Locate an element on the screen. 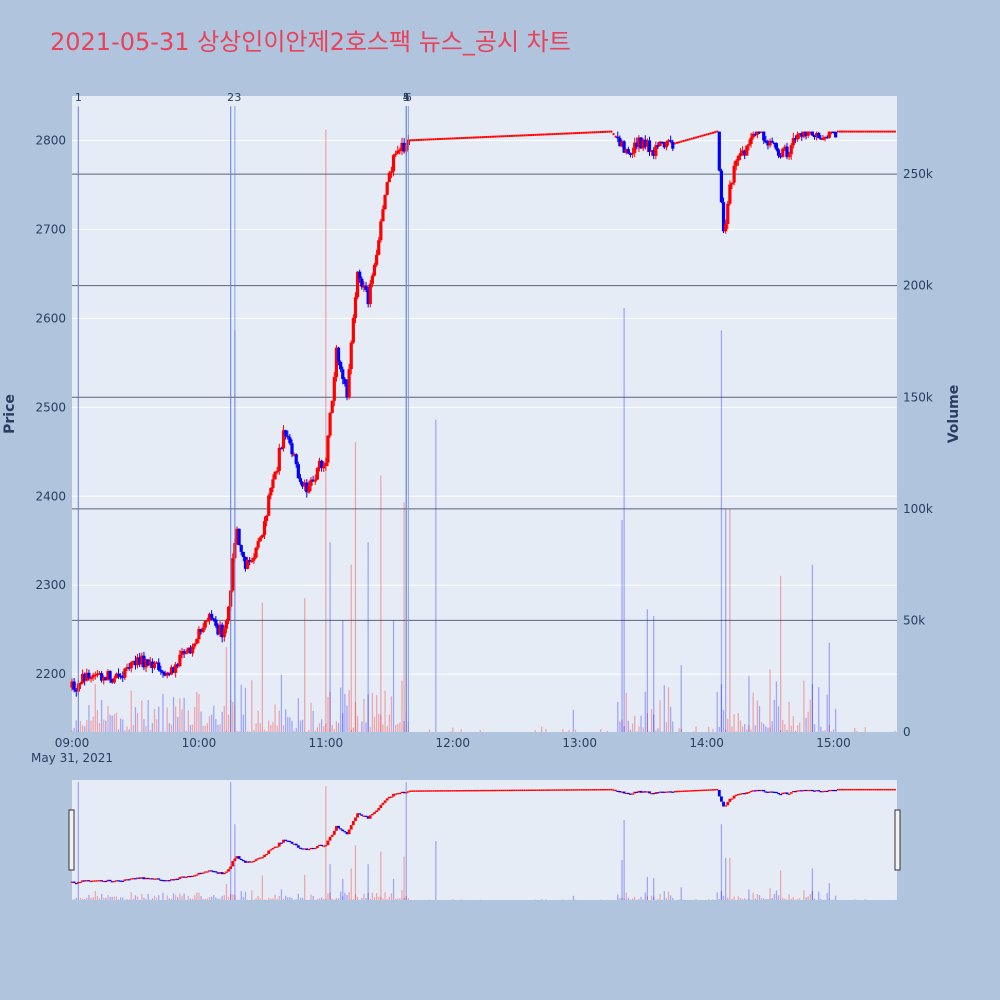 The image size is (1000, 1000). range-slider-right-handle is located at coordinates (897, 840).